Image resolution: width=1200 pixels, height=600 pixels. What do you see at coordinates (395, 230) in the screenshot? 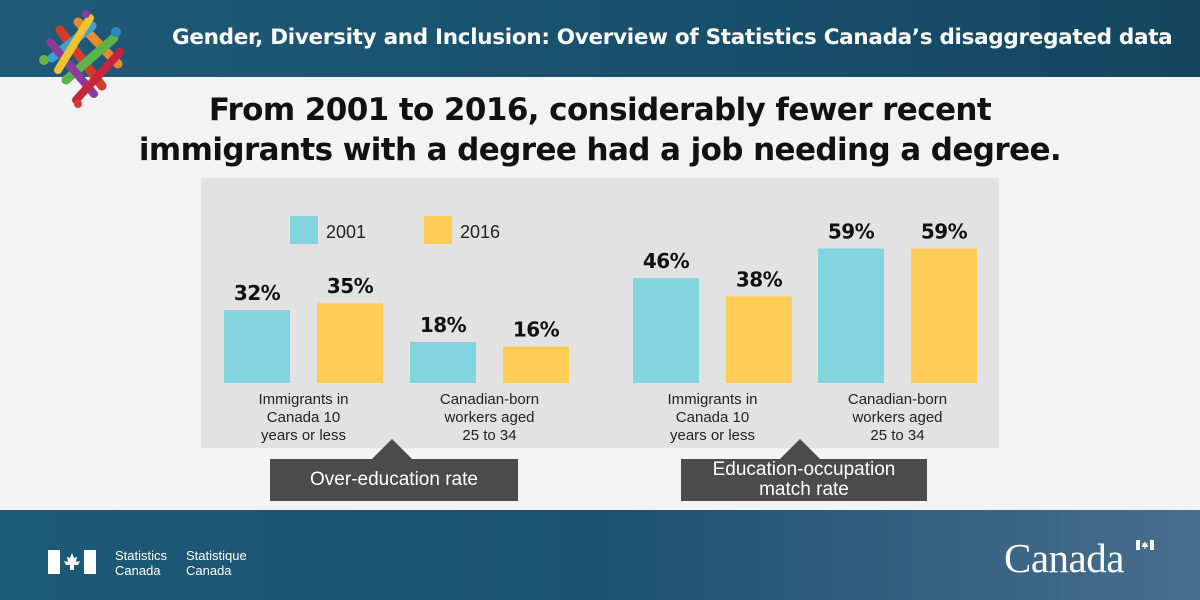
I see `legend: 2001 2016` at bounding box center [395, 230].